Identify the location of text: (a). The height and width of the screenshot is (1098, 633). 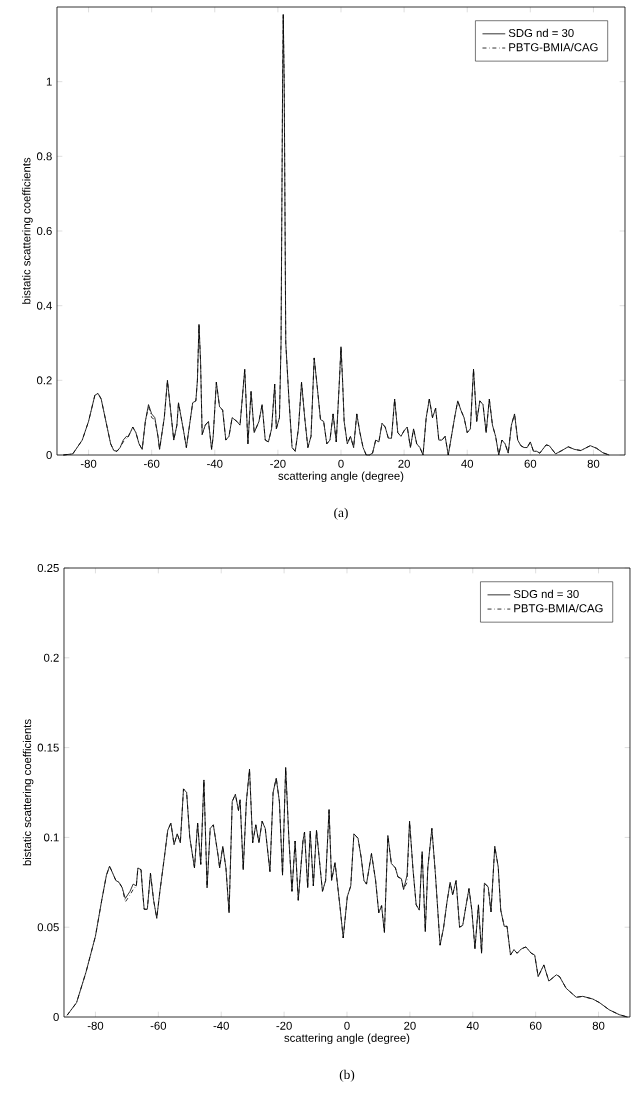
(341, 513).